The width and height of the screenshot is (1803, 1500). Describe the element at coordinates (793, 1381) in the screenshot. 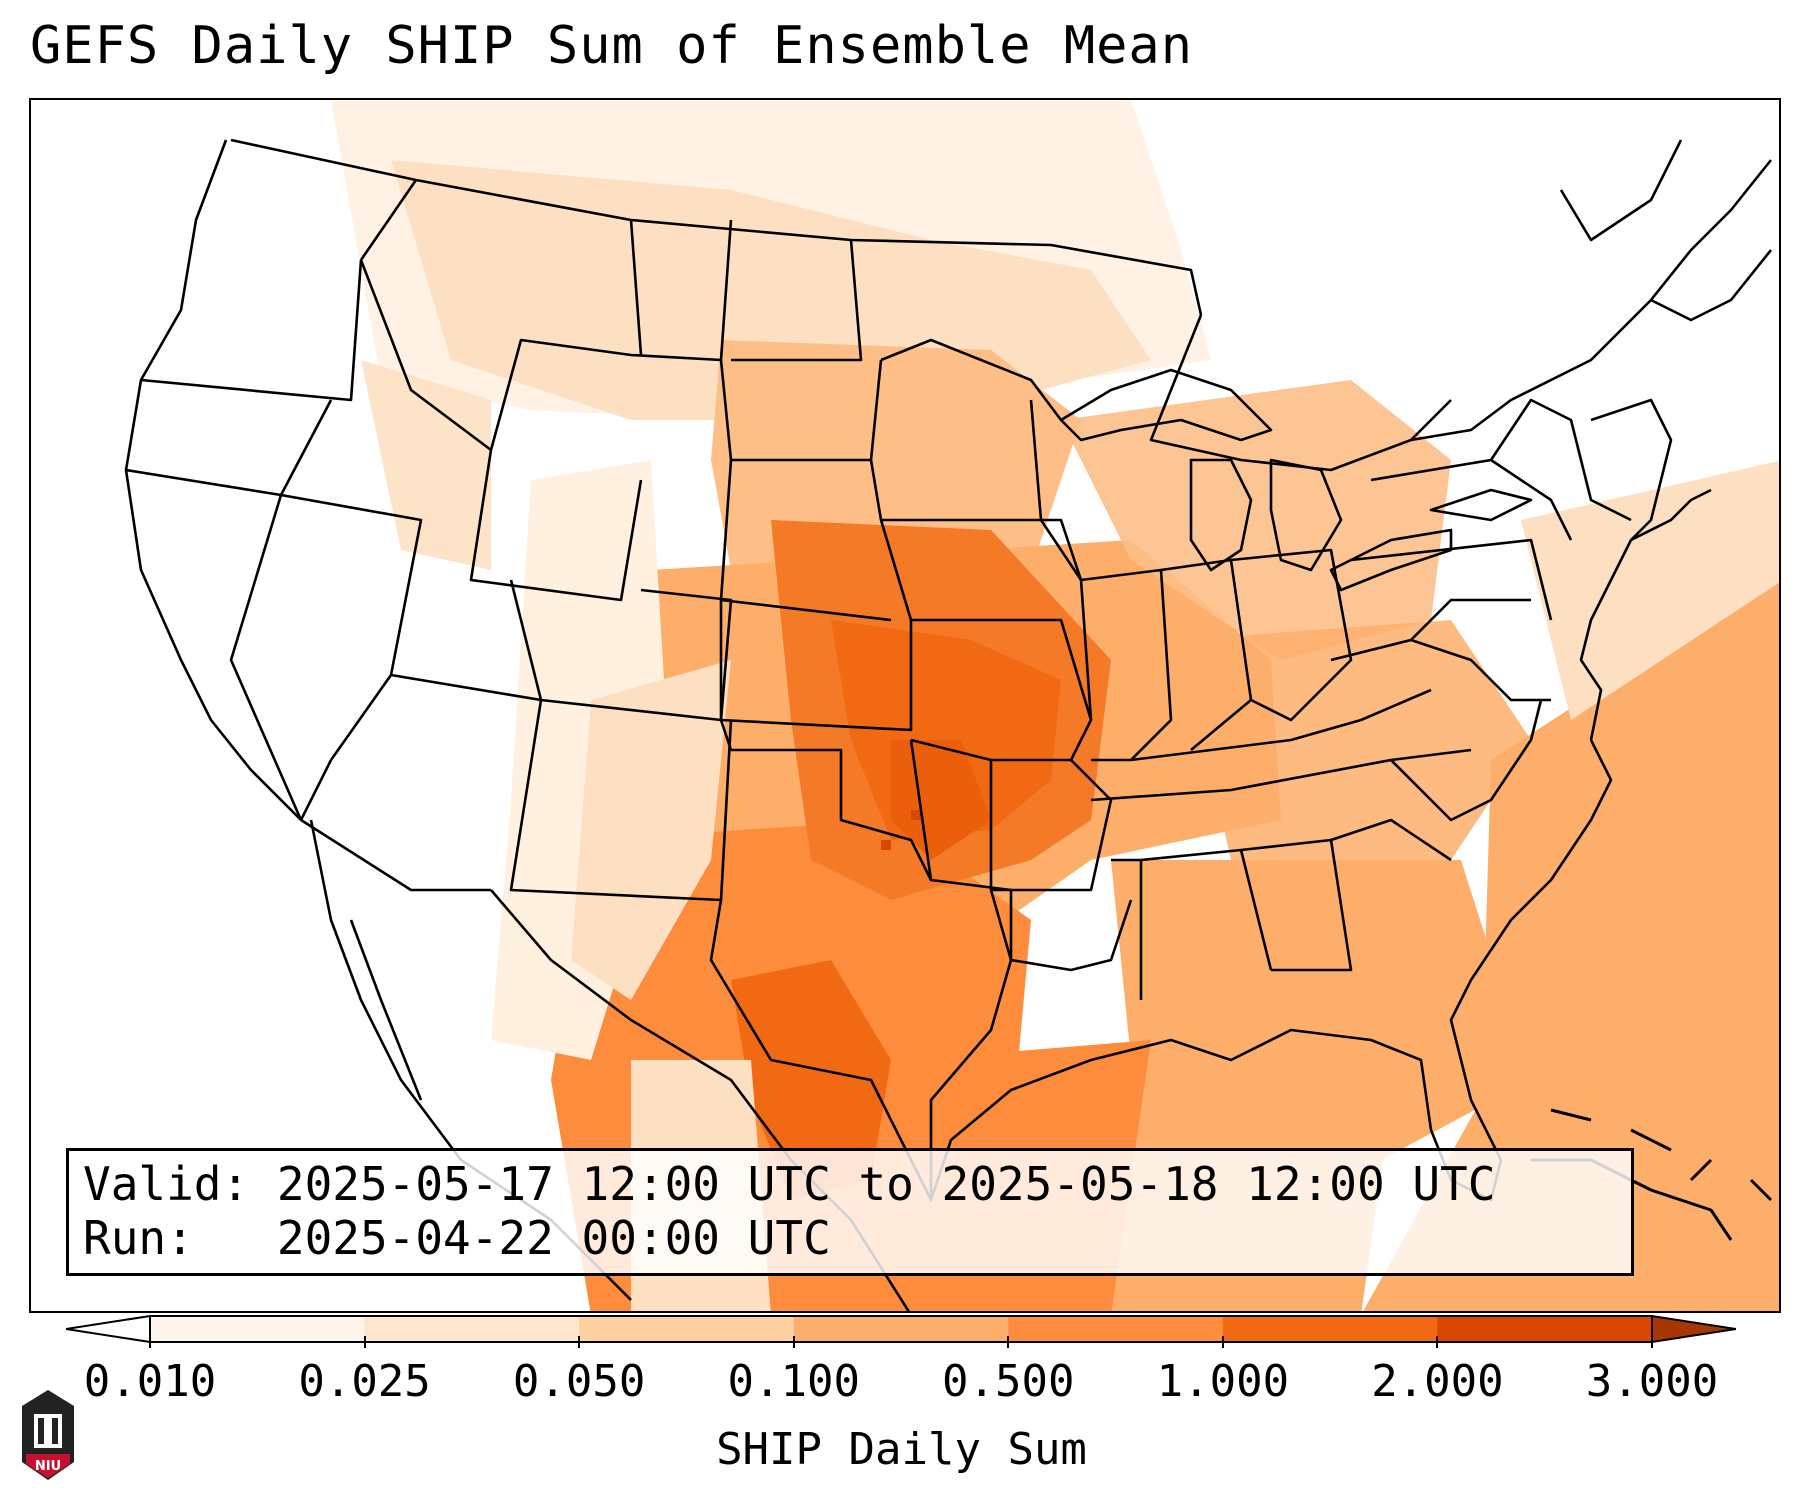

I see `colorbar-tick-label: 0.100` at that location.